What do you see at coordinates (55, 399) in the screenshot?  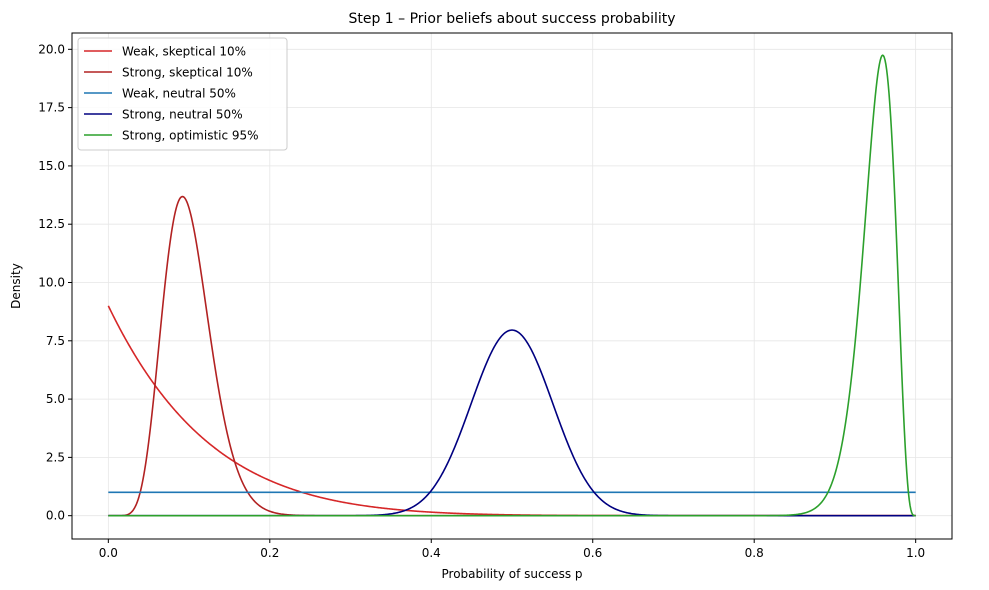 I see `y-tick-label: 5.0` at bounding box center [55, 399].